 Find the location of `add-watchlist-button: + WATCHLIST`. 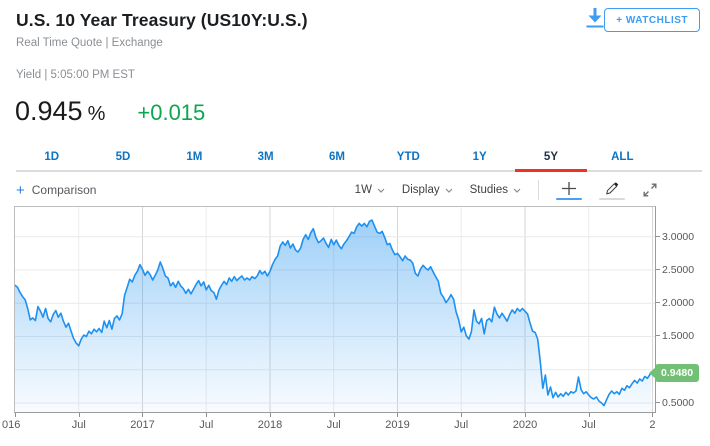

add-watchlist-button: + WATCHLIST is located at coordinates (652, 20).